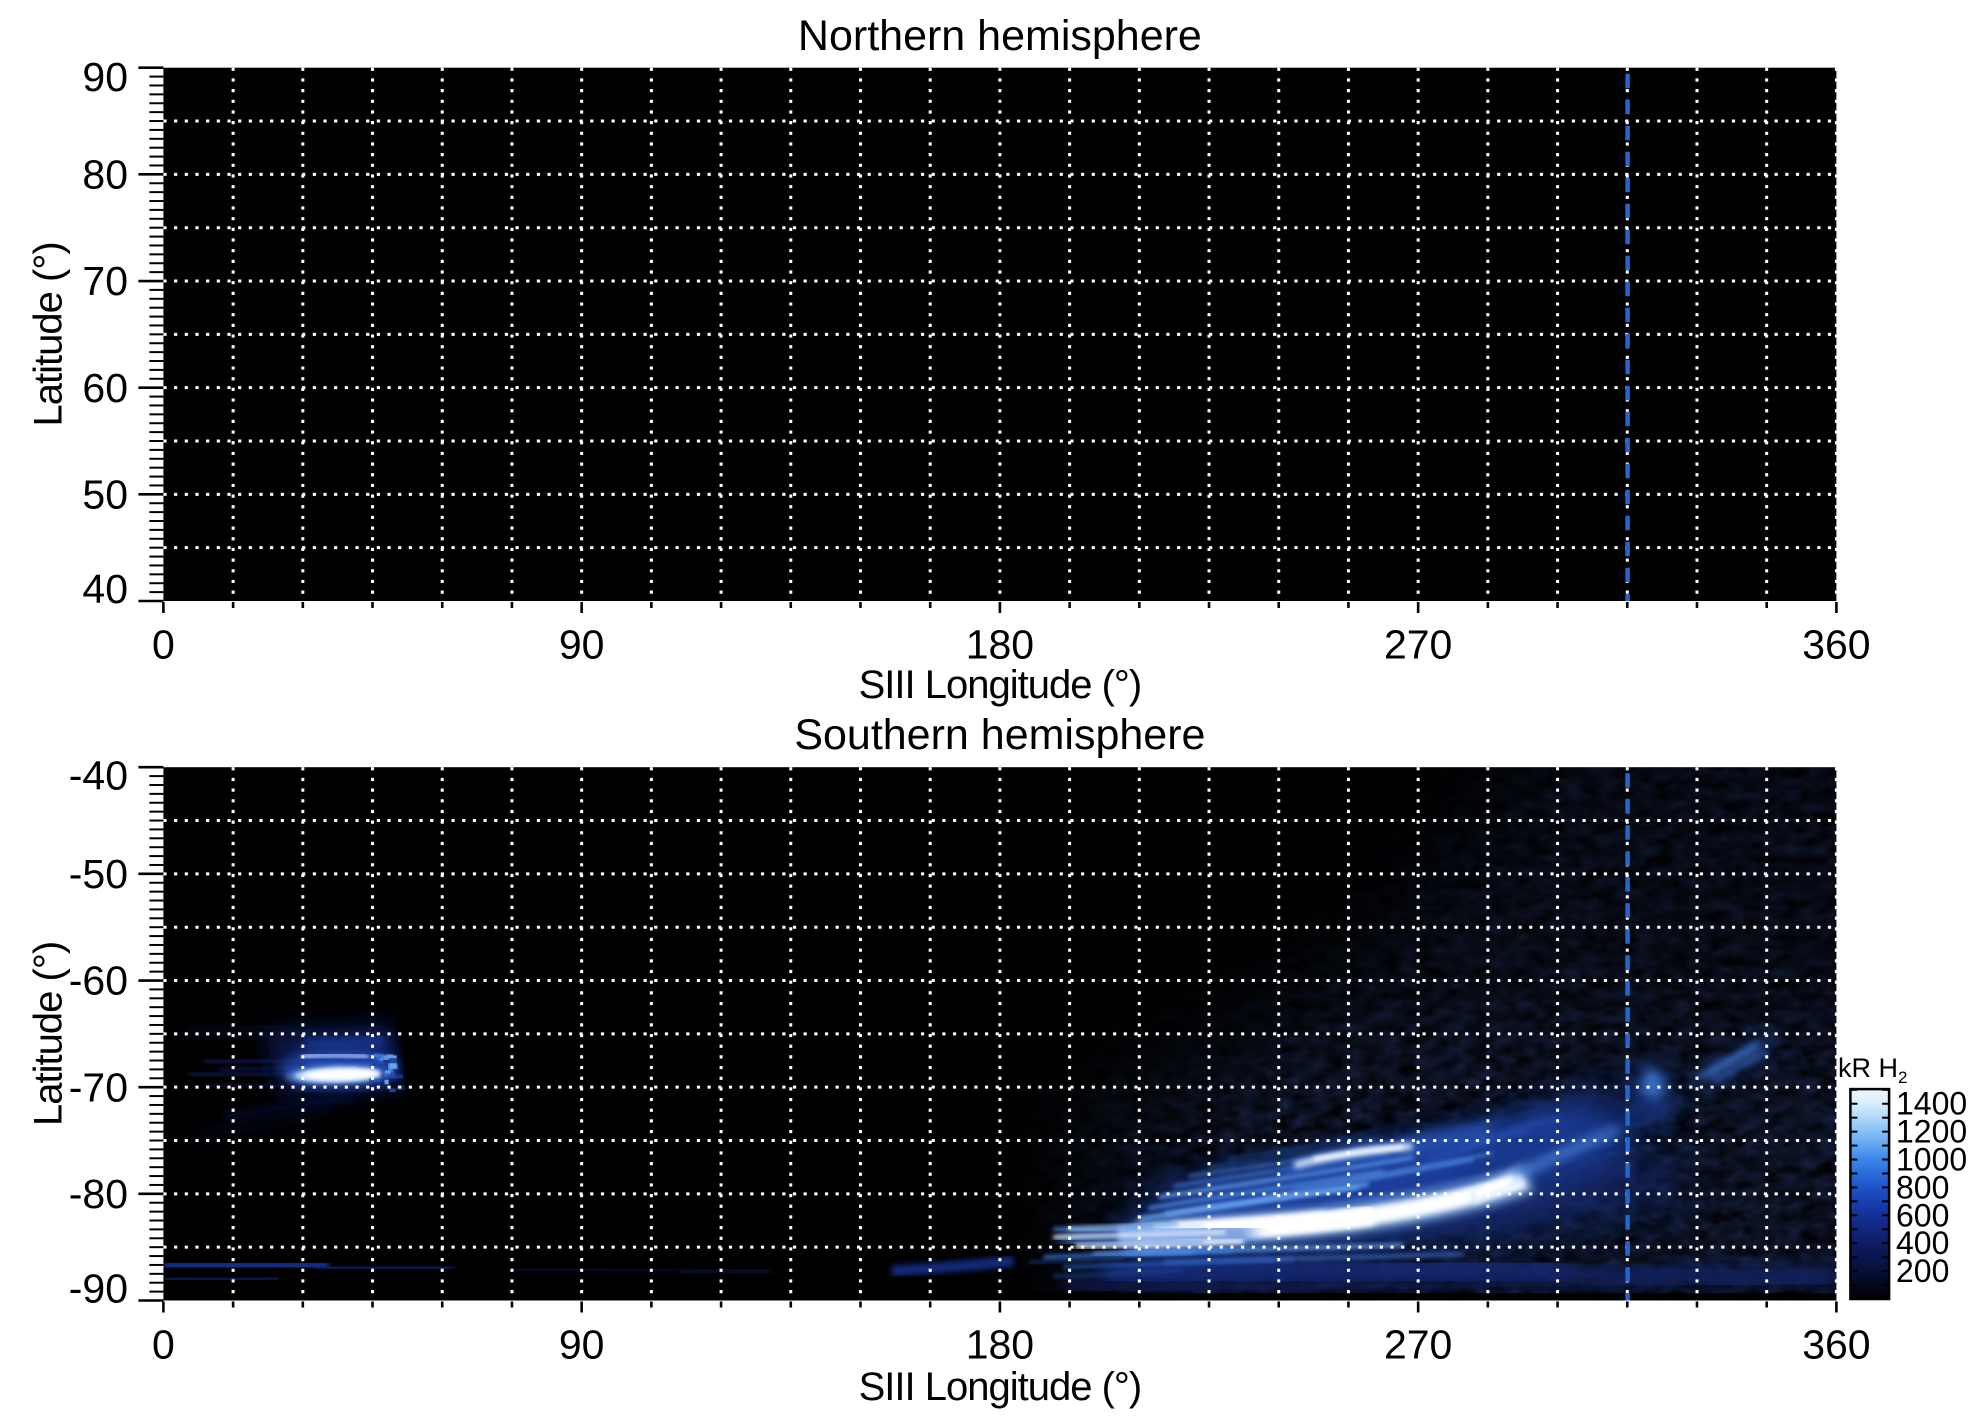  I want to click on svg-text: -50, so click(98, 874).